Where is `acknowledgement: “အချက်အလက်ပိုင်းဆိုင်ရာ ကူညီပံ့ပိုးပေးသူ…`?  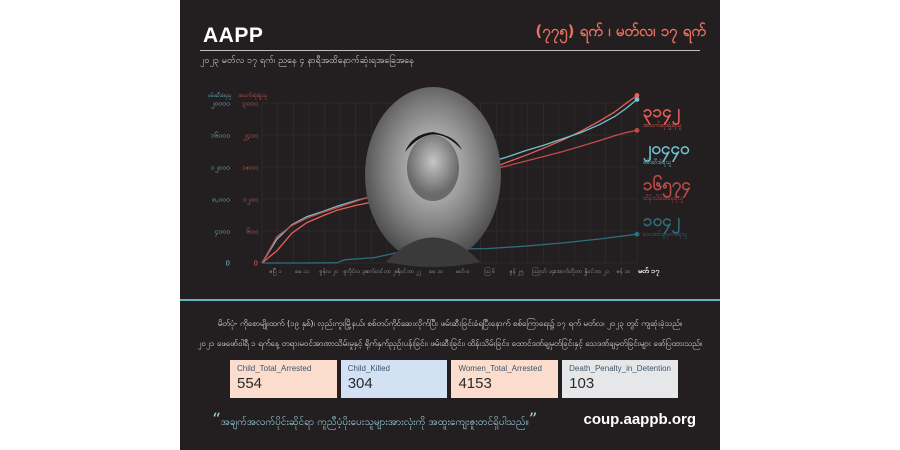 acknowledgement: “အချက်အလက်ပိုင်းဆိုင်ရာ ကူညီပံ့ပိုးပေးသူ… is located at coordinates (374, 420).